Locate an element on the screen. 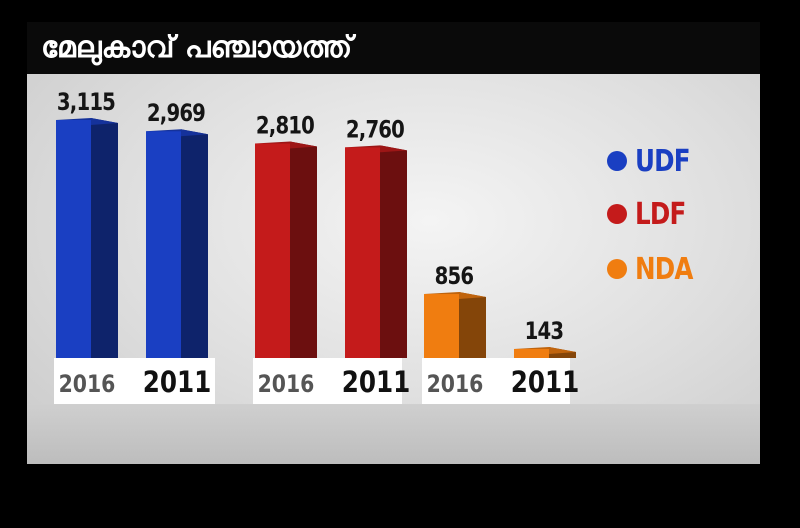  legend-swatch-ldf is located at coordinates (617, 214).